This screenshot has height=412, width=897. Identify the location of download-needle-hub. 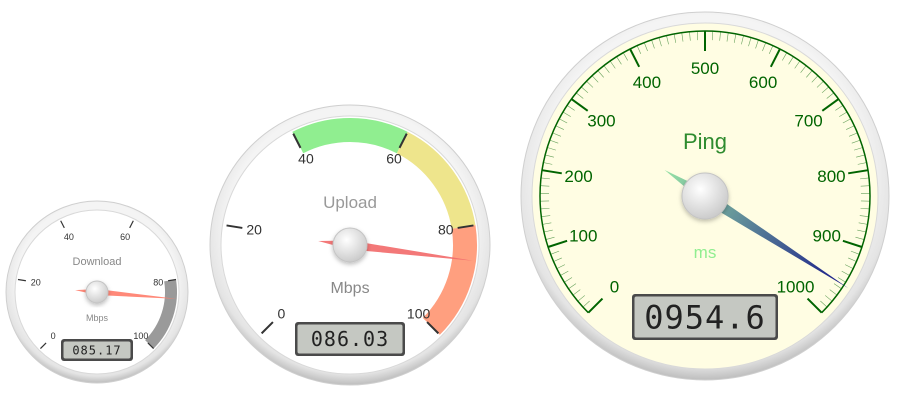
(97, 292).